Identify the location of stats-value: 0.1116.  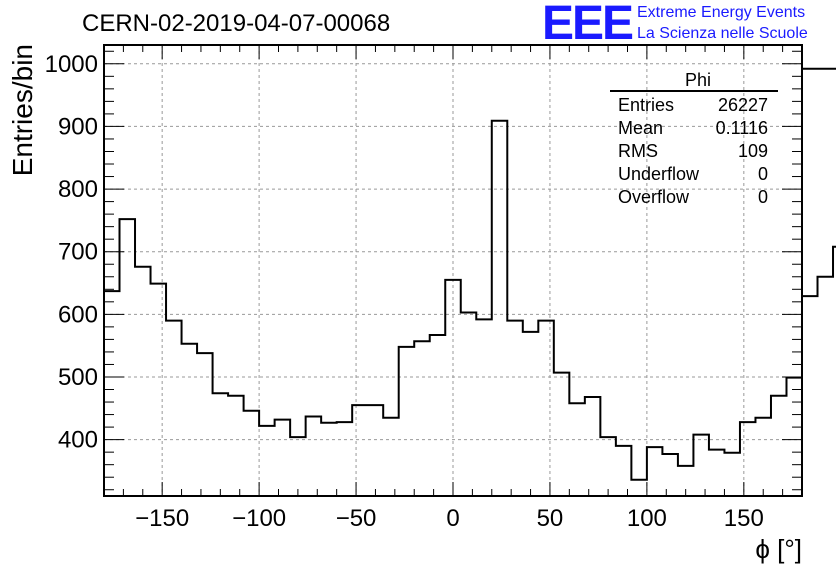
(741, 128).